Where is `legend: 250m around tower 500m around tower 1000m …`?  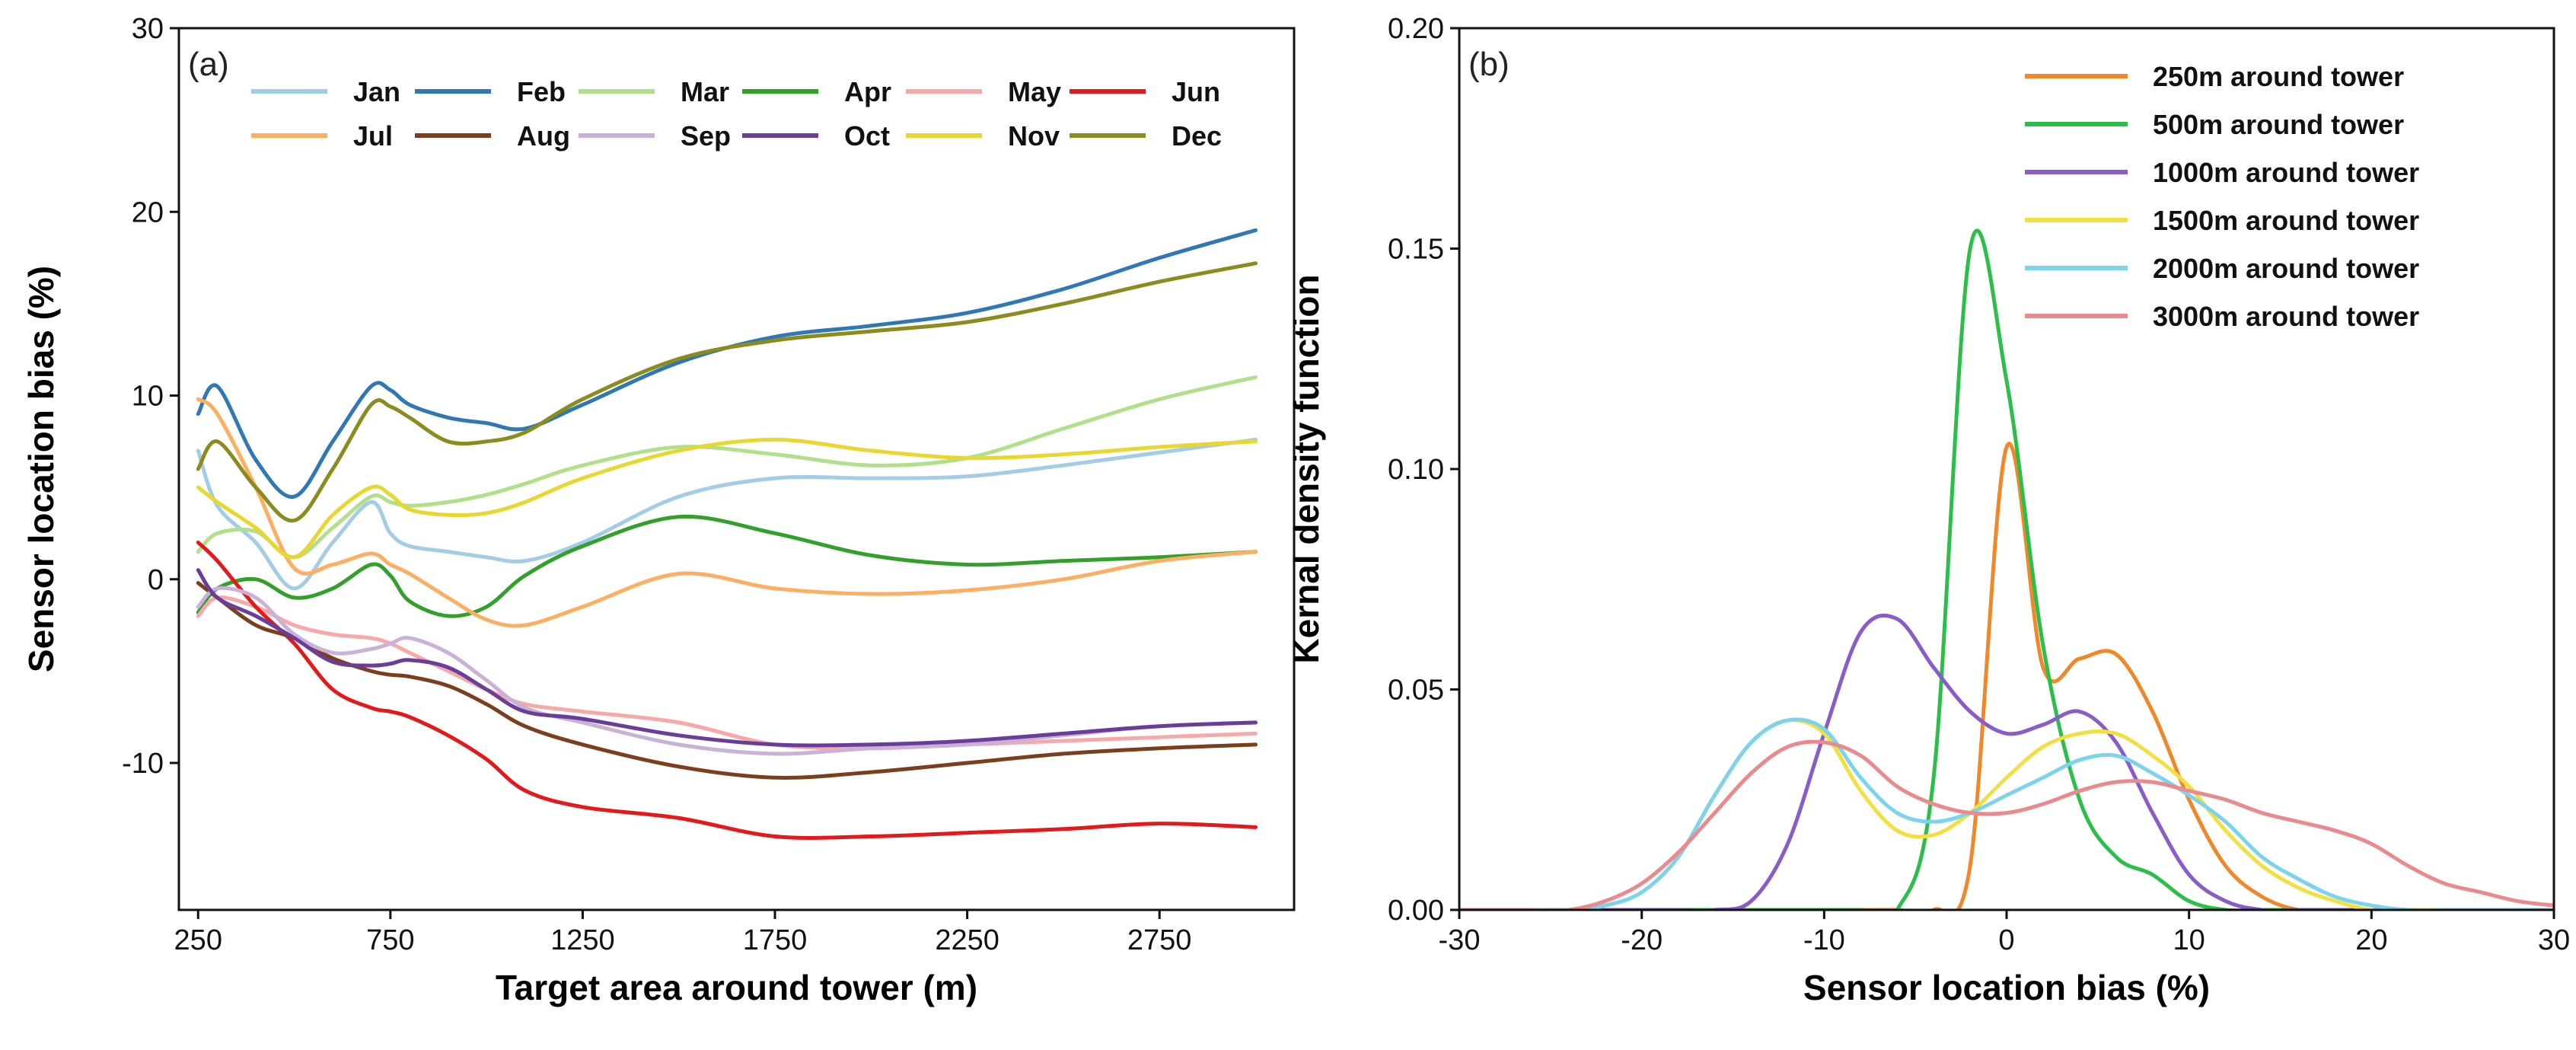
legend: 250m around tower 500m around tower 1000m … is located at coordinates (2222, 196).